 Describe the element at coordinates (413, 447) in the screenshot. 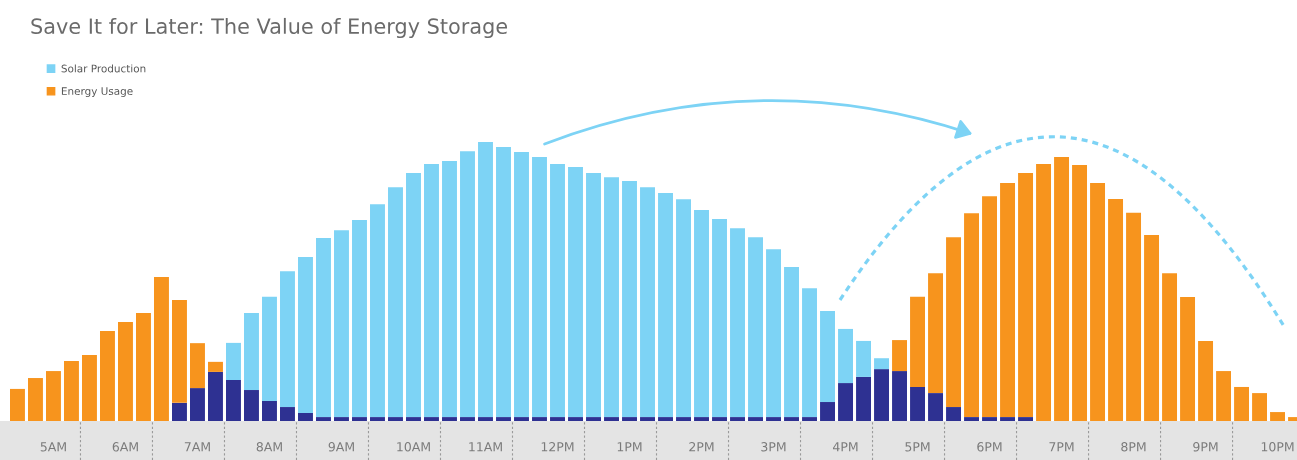

I see `x-tick-label: 10AM` at that location.